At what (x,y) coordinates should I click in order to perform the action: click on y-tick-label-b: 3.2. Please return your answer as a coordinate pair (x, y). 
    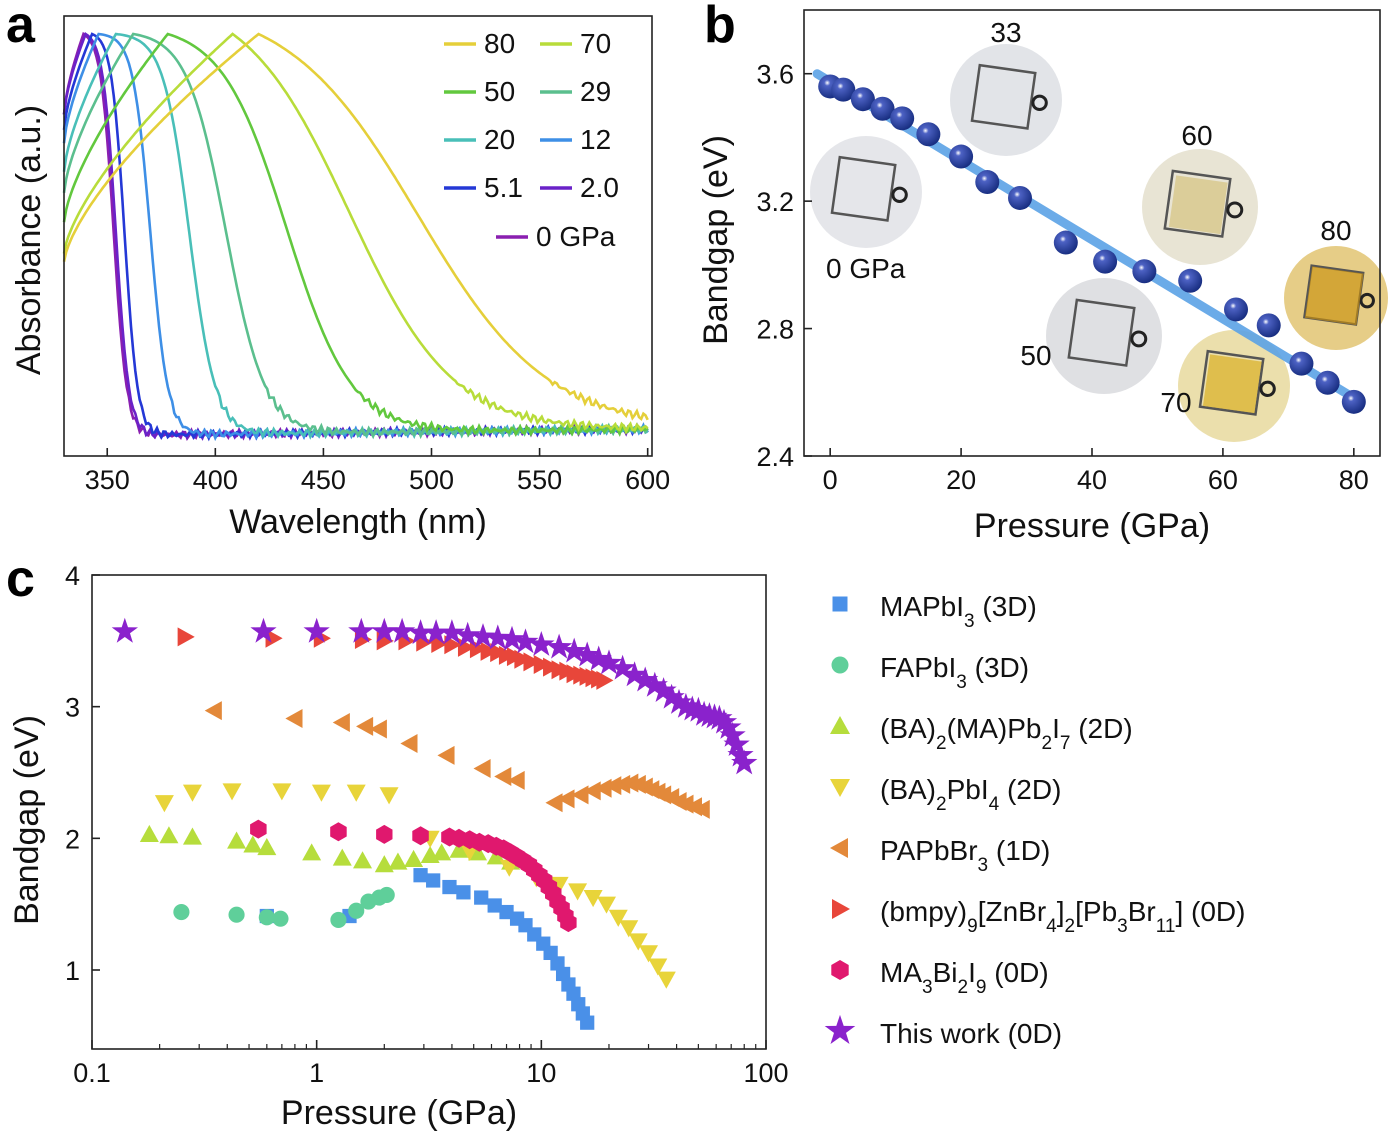
    Looking at the image, I should click on (775, 202).